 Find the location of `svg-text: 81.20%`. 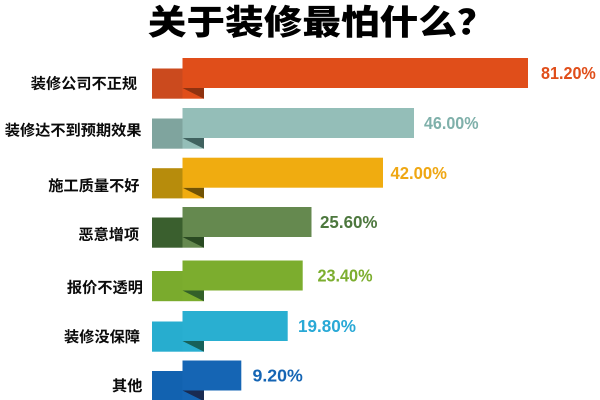

svg-text: 81.20% is located at coordinates (568, 73).